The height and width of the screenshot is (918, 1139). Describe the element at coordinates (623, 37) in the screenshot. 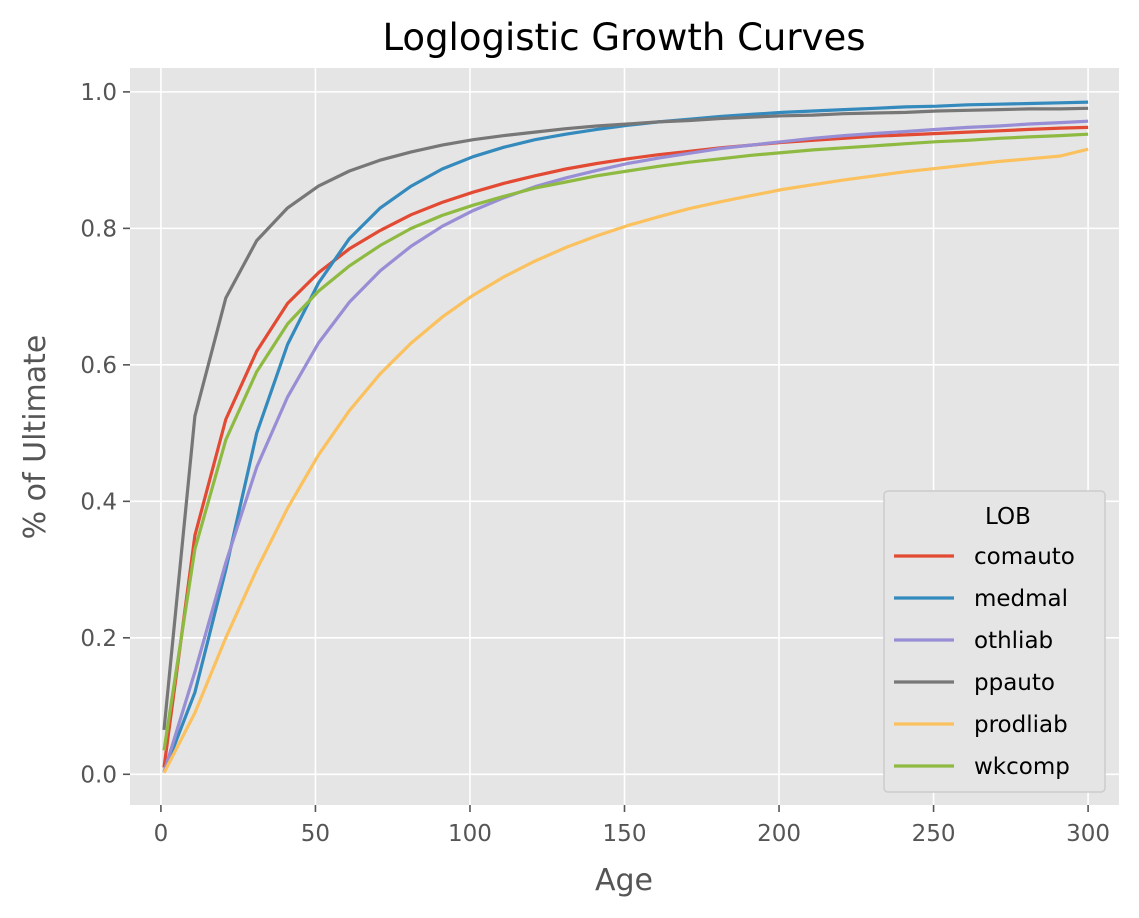

I see `chart-title: Loglogistic Growth Curves` at that location.